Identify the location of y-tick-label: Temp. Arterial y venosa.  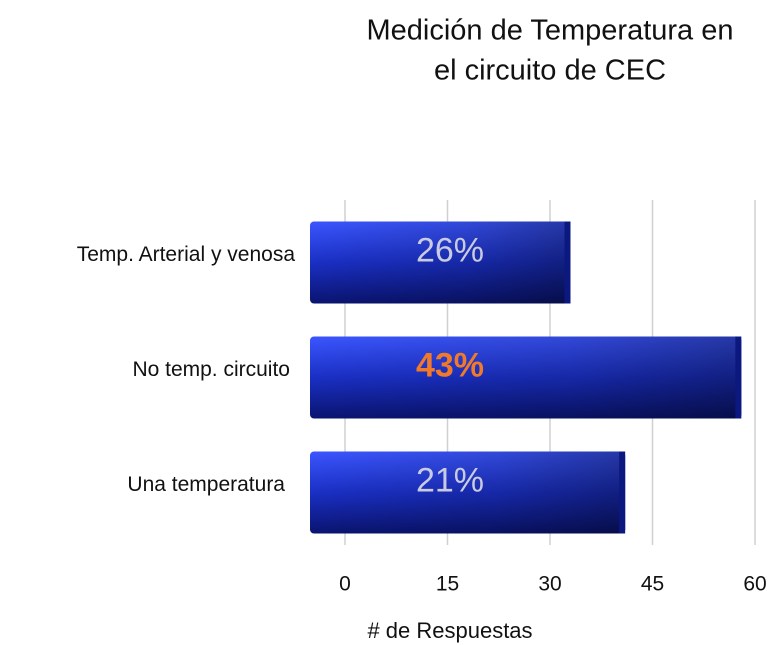
(186, 254).